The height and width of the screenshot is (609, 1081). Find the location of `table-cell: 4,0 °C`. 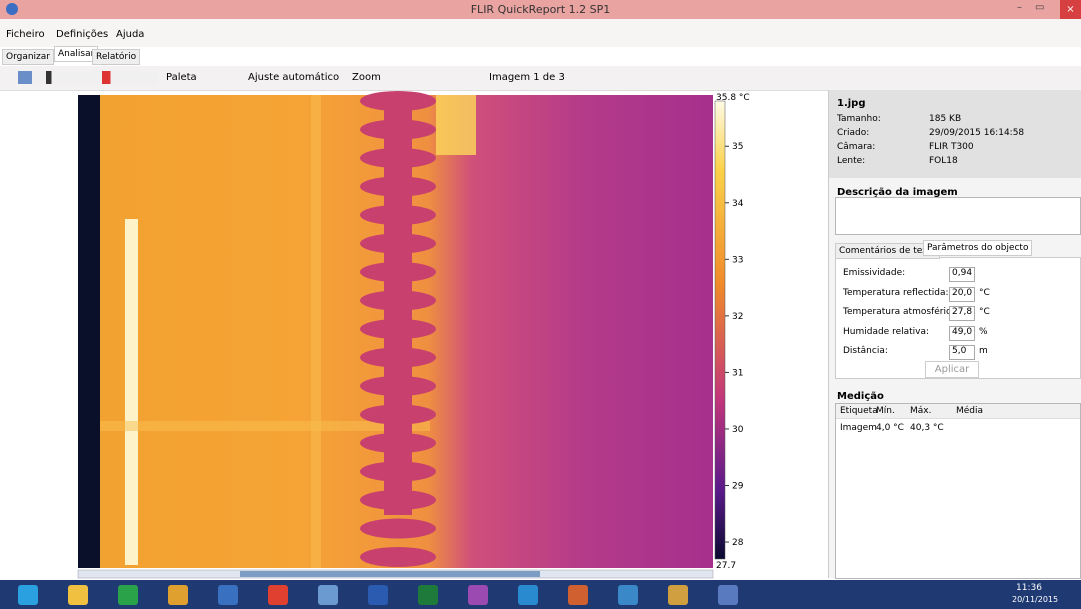

table-cell: 4,0 °C is located at coordinates (890, 428).